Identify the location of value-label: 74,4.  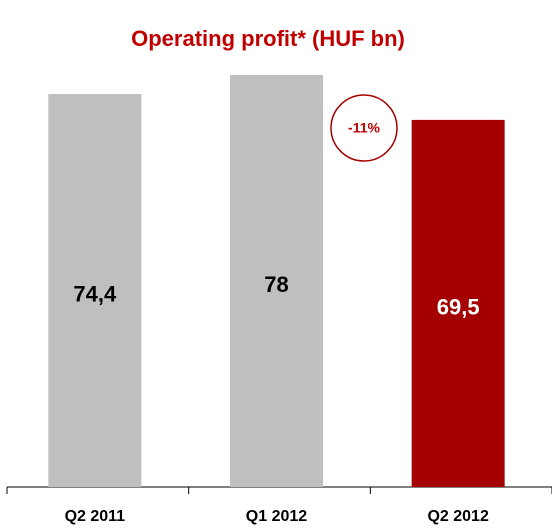
(95, 293).